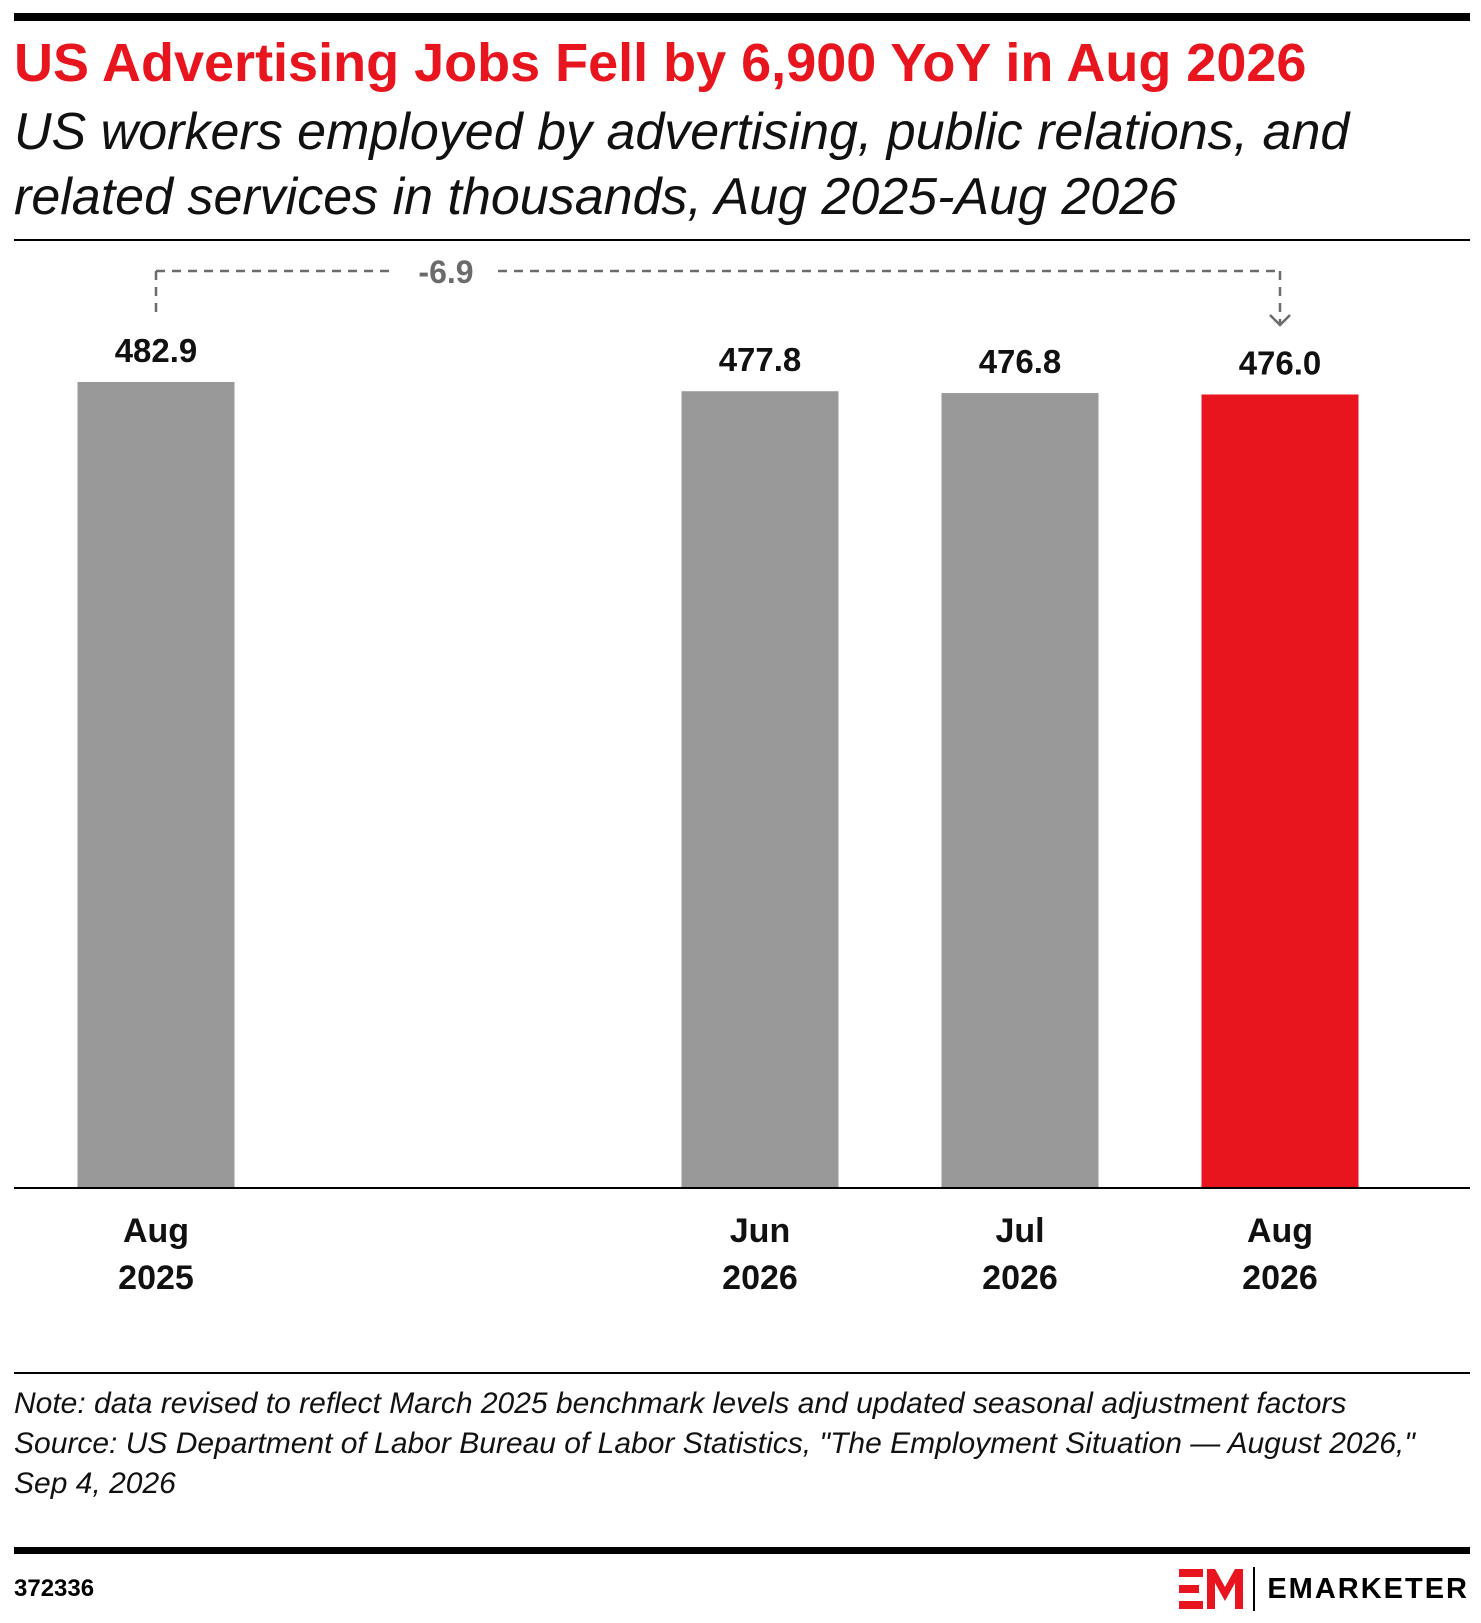 This screenshot has width=1481, height=1623. I want to click on annotation-arrow-icon, so click(1280, 320).